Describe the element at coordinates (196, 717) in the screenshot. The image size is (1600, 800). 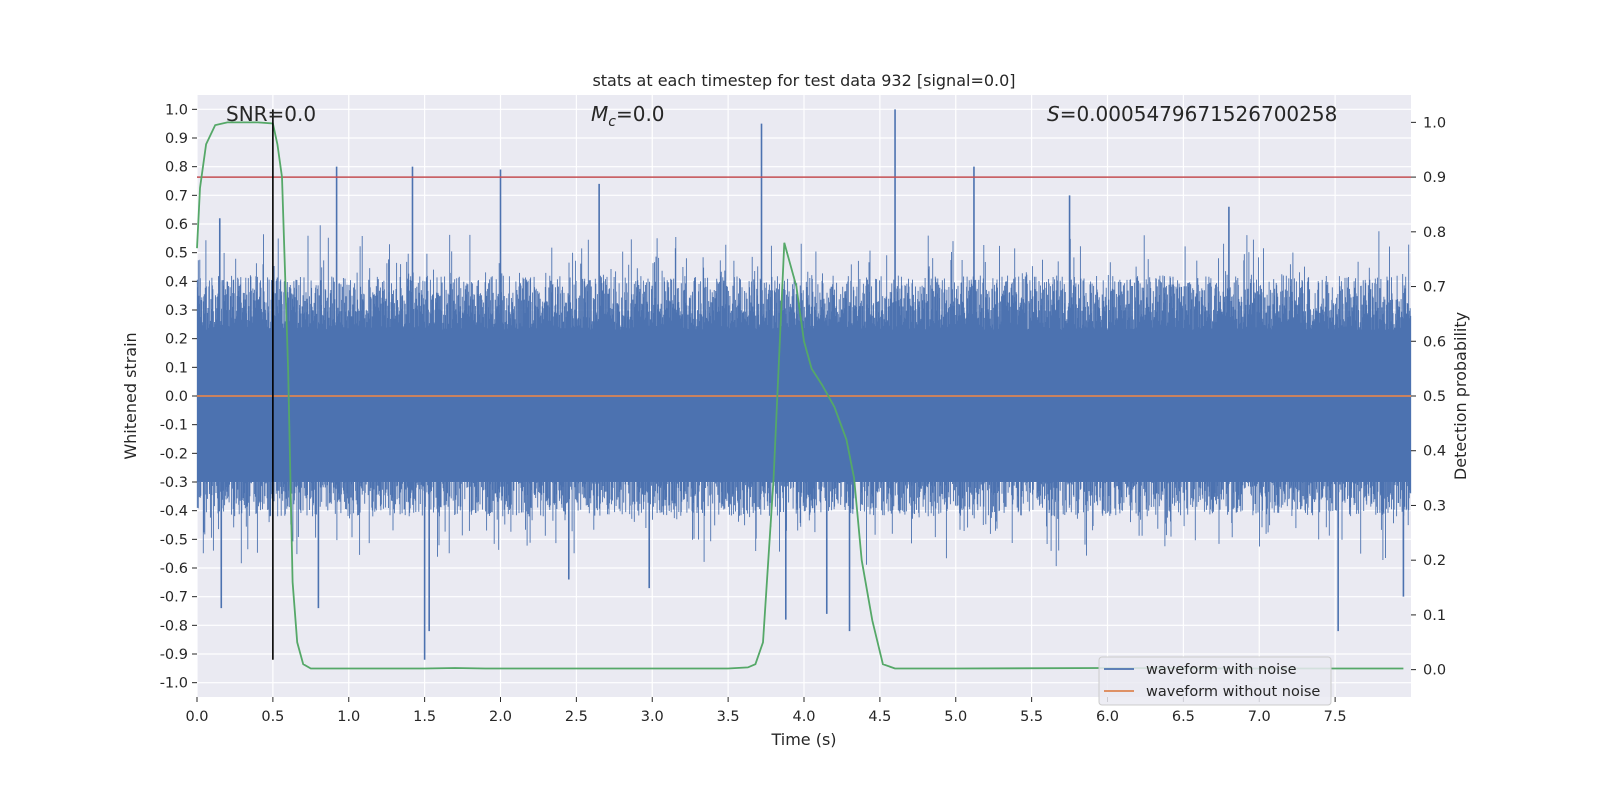
I see `x-tick-label: 0.0` at that location.